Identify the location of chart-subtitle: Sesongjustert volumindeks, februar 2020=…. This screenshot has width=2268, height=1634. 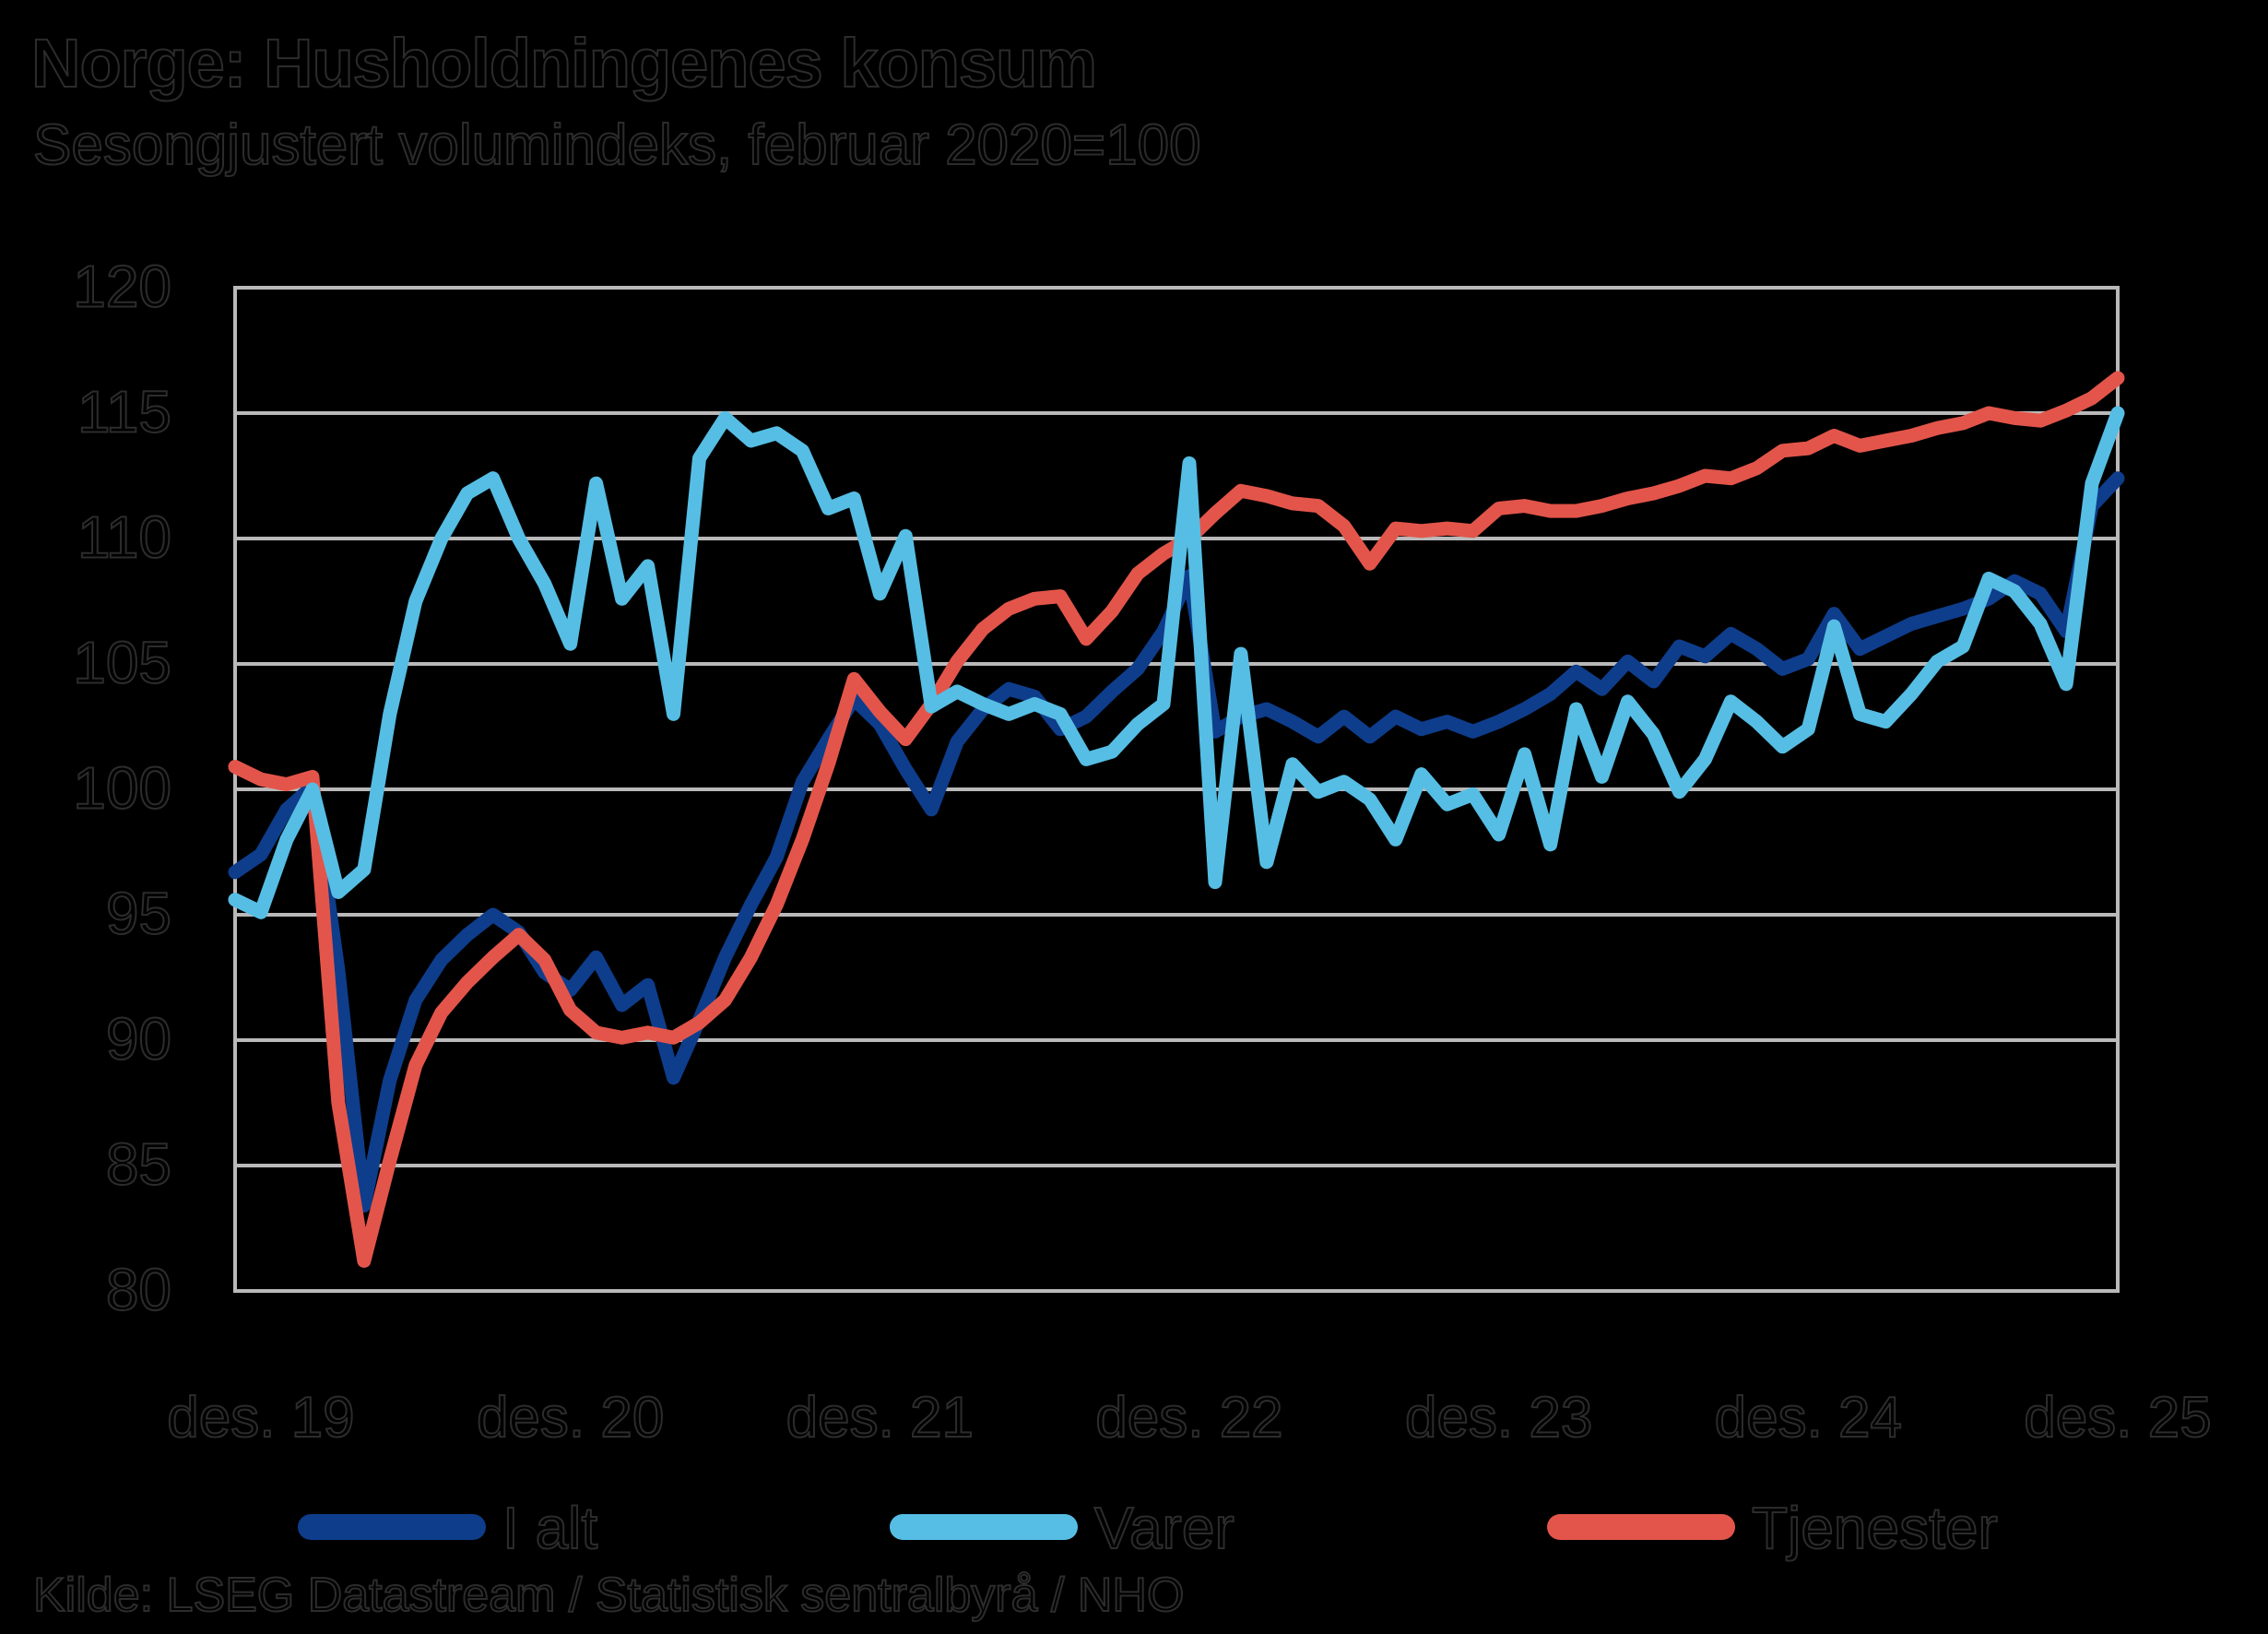
(617, 145).